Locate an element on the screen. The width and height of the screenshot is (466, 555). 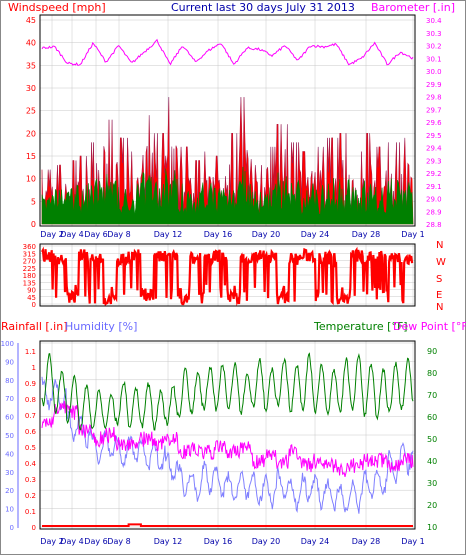
rainfall-tick-label: 0.6 is located at coordinates (31, 432).